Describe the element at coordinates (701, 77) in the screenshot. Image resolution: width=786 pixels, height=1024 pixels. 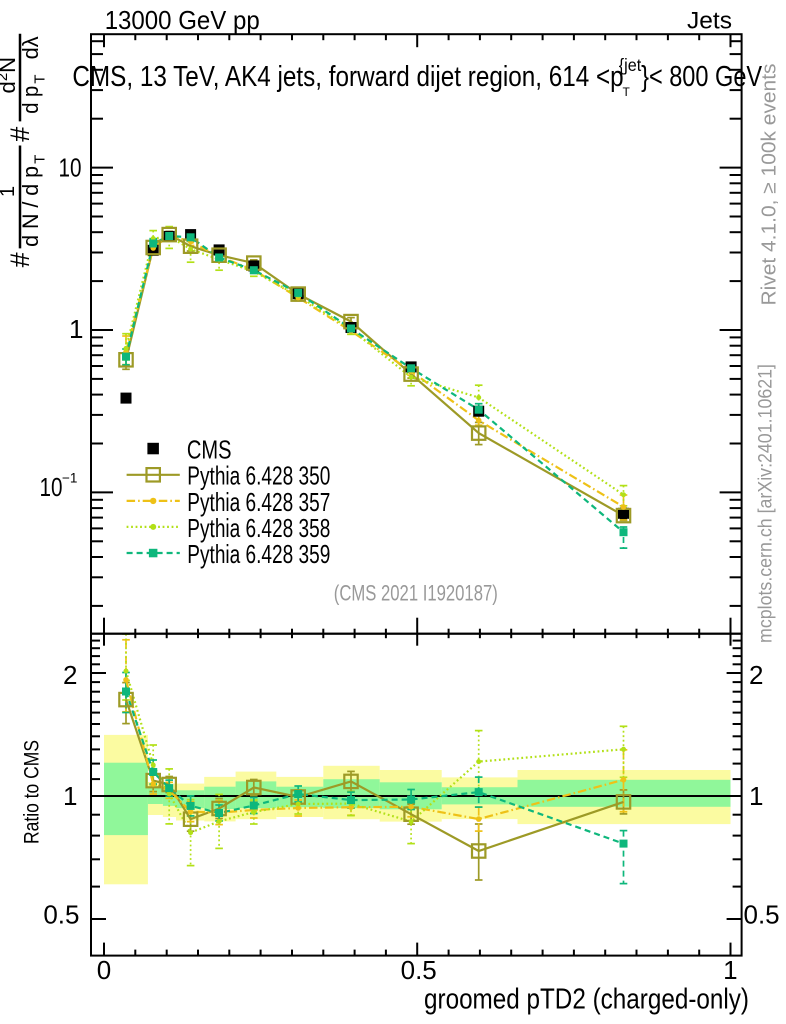
I see `svg-text: }< 800 GeV` at that location.